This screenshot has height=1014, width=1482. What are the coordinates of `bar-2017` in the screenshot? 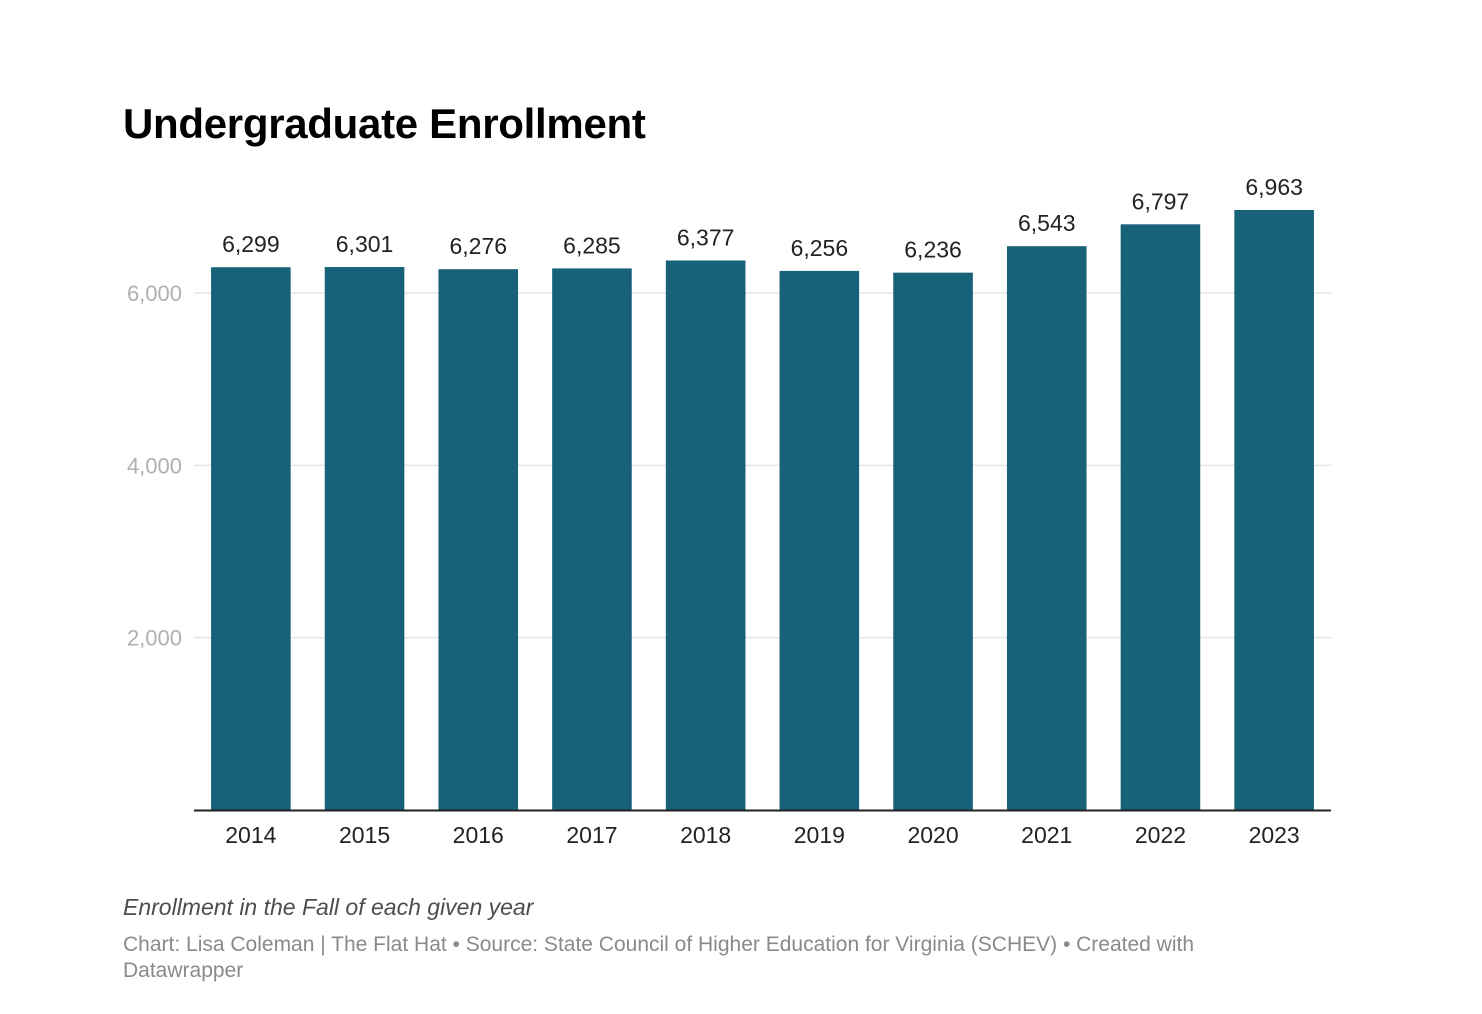 It's located at (592, 539).